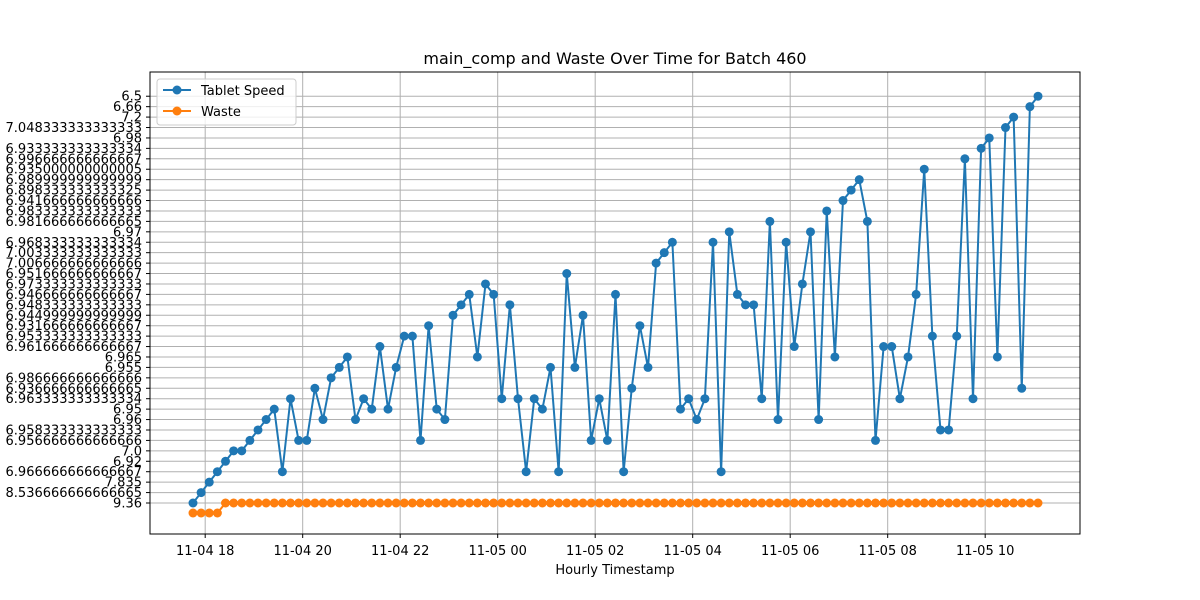 The width and height of the screenshot is (1200, 600). I want to click on y-tick-label: 6.983333333333333, so click(74, 211).